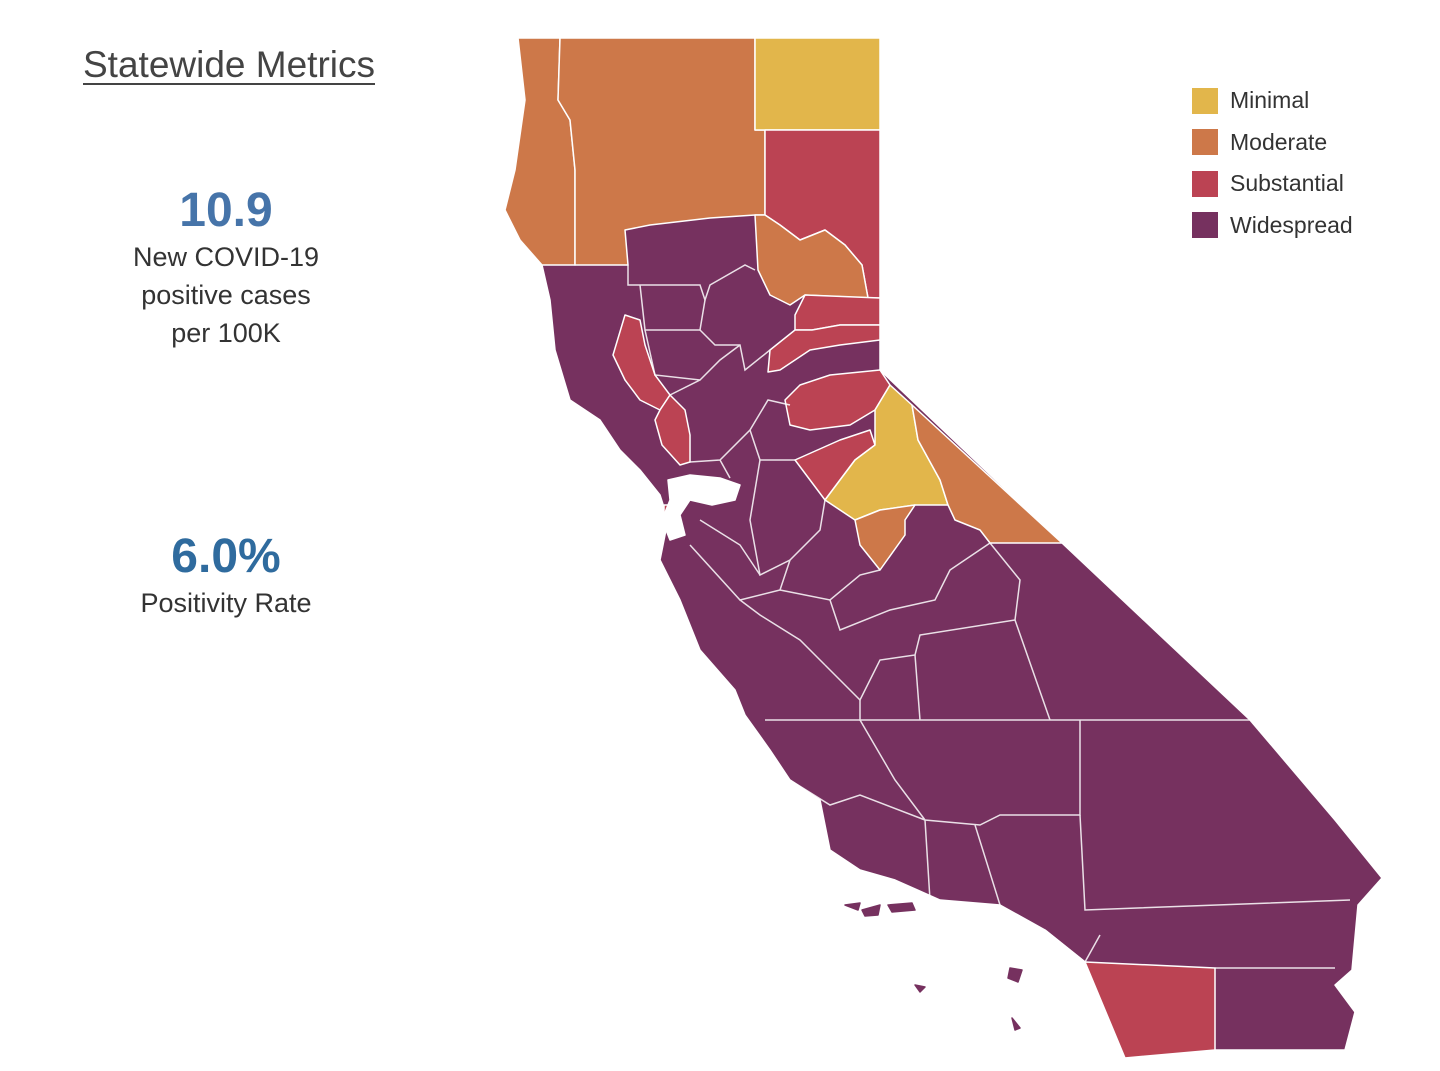  What do you see at coordinates (701, 507) in the screenshot?
I see `san-francisco-bay` at bounding box center [701, 507].